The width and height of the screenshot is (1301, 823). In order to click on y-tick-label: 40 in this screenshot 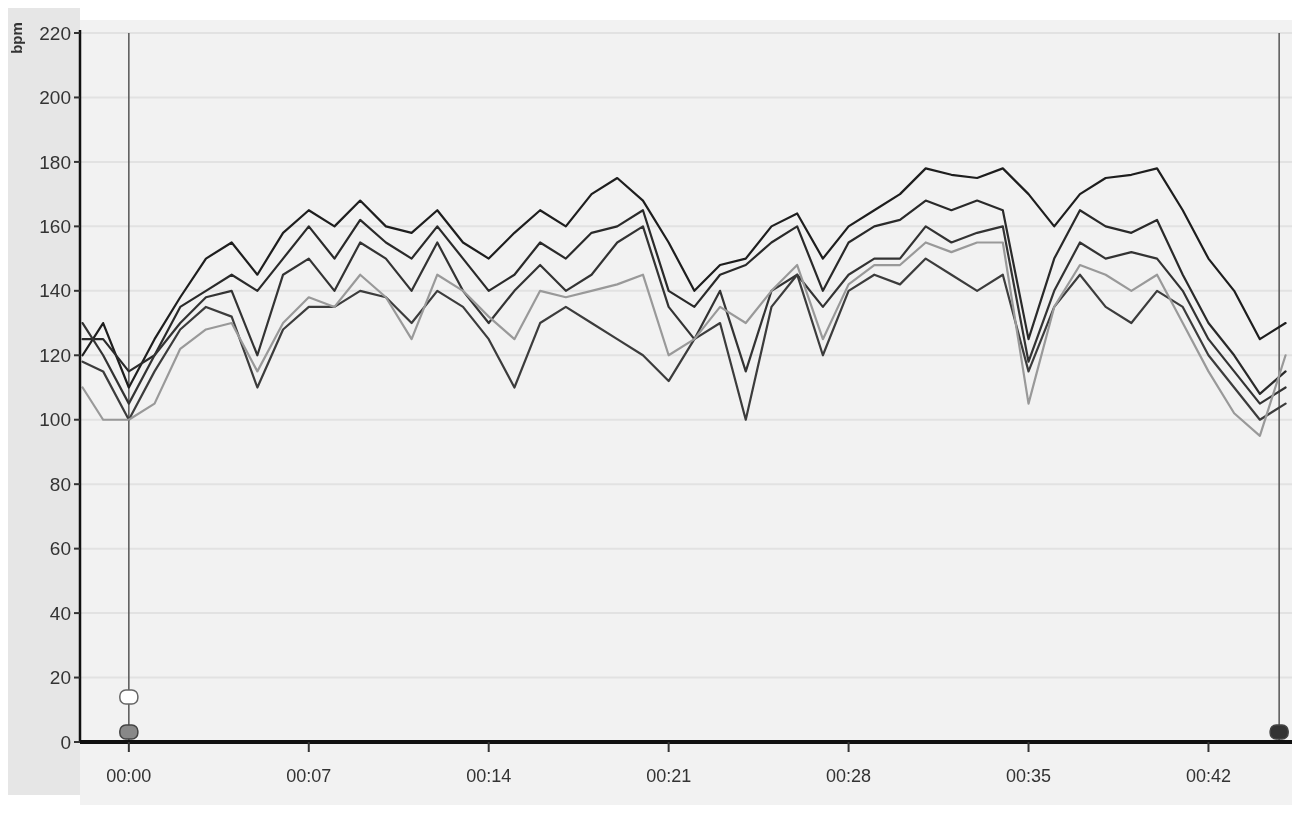, I will do `click(60, 613)`.